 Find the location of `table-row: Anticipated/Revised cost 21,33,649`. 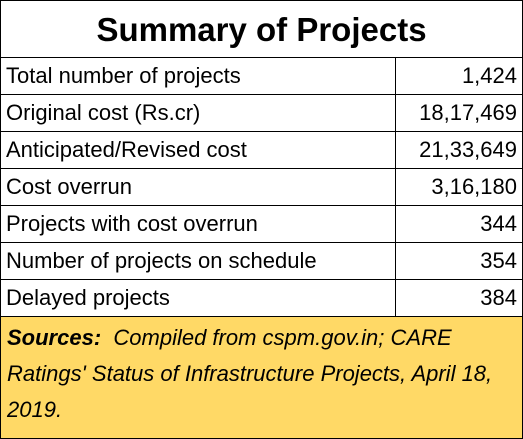

table-row: Anticipated/Revised cost 21,33,649 is located at coordinates (261, 150).